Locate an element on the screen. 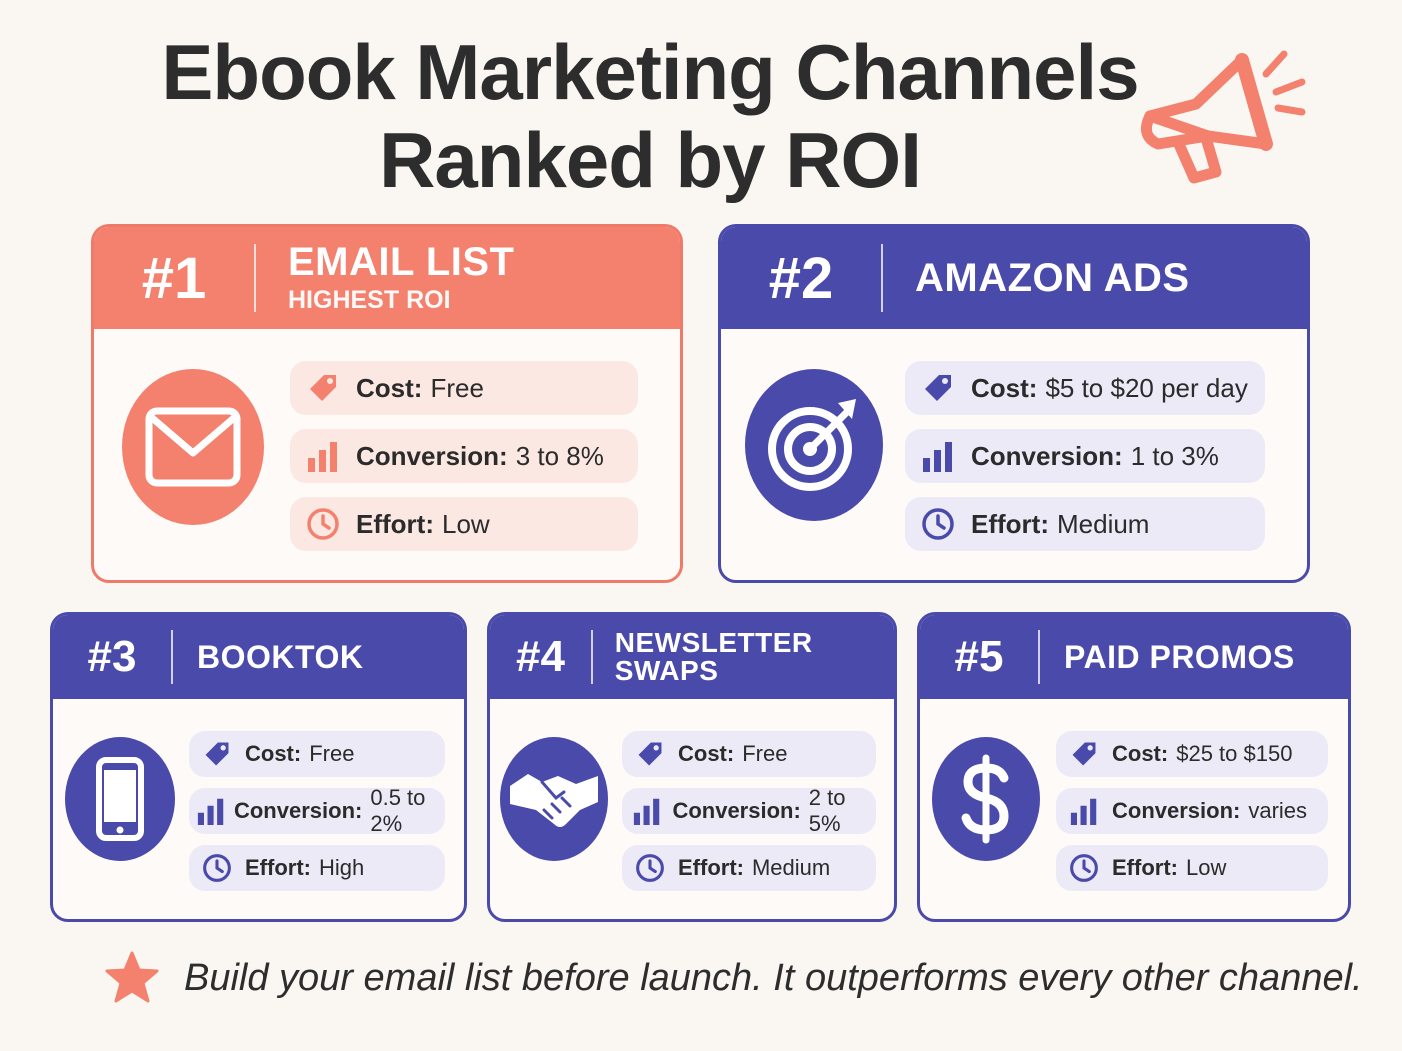 The image size is (1402, 1051). conversion-row: Conversion: 1 to 3% is located at coordinates (1085, 456).